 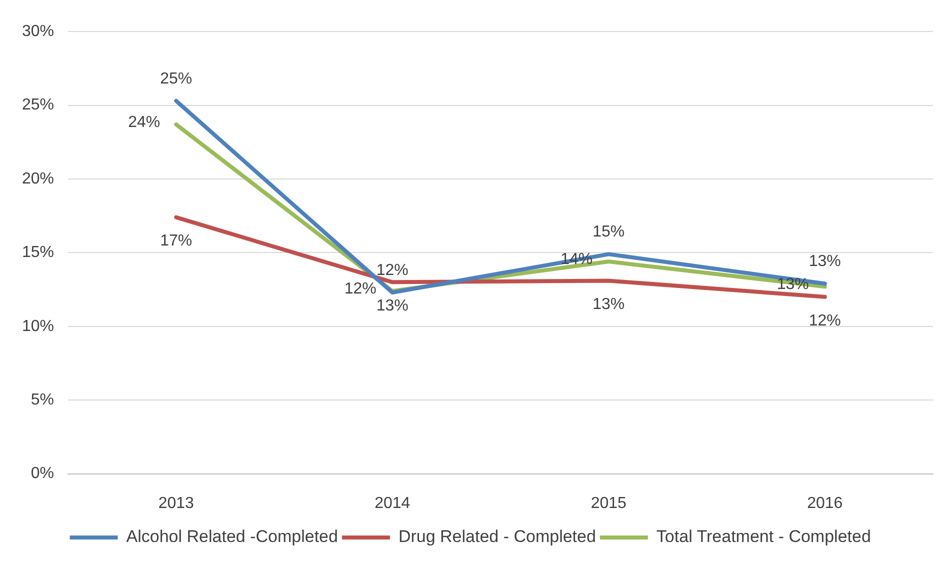 What do you see at coordinates (144, 122) in the screenshot?
I see `data-label: 24%` at bounding box center [144, 122].